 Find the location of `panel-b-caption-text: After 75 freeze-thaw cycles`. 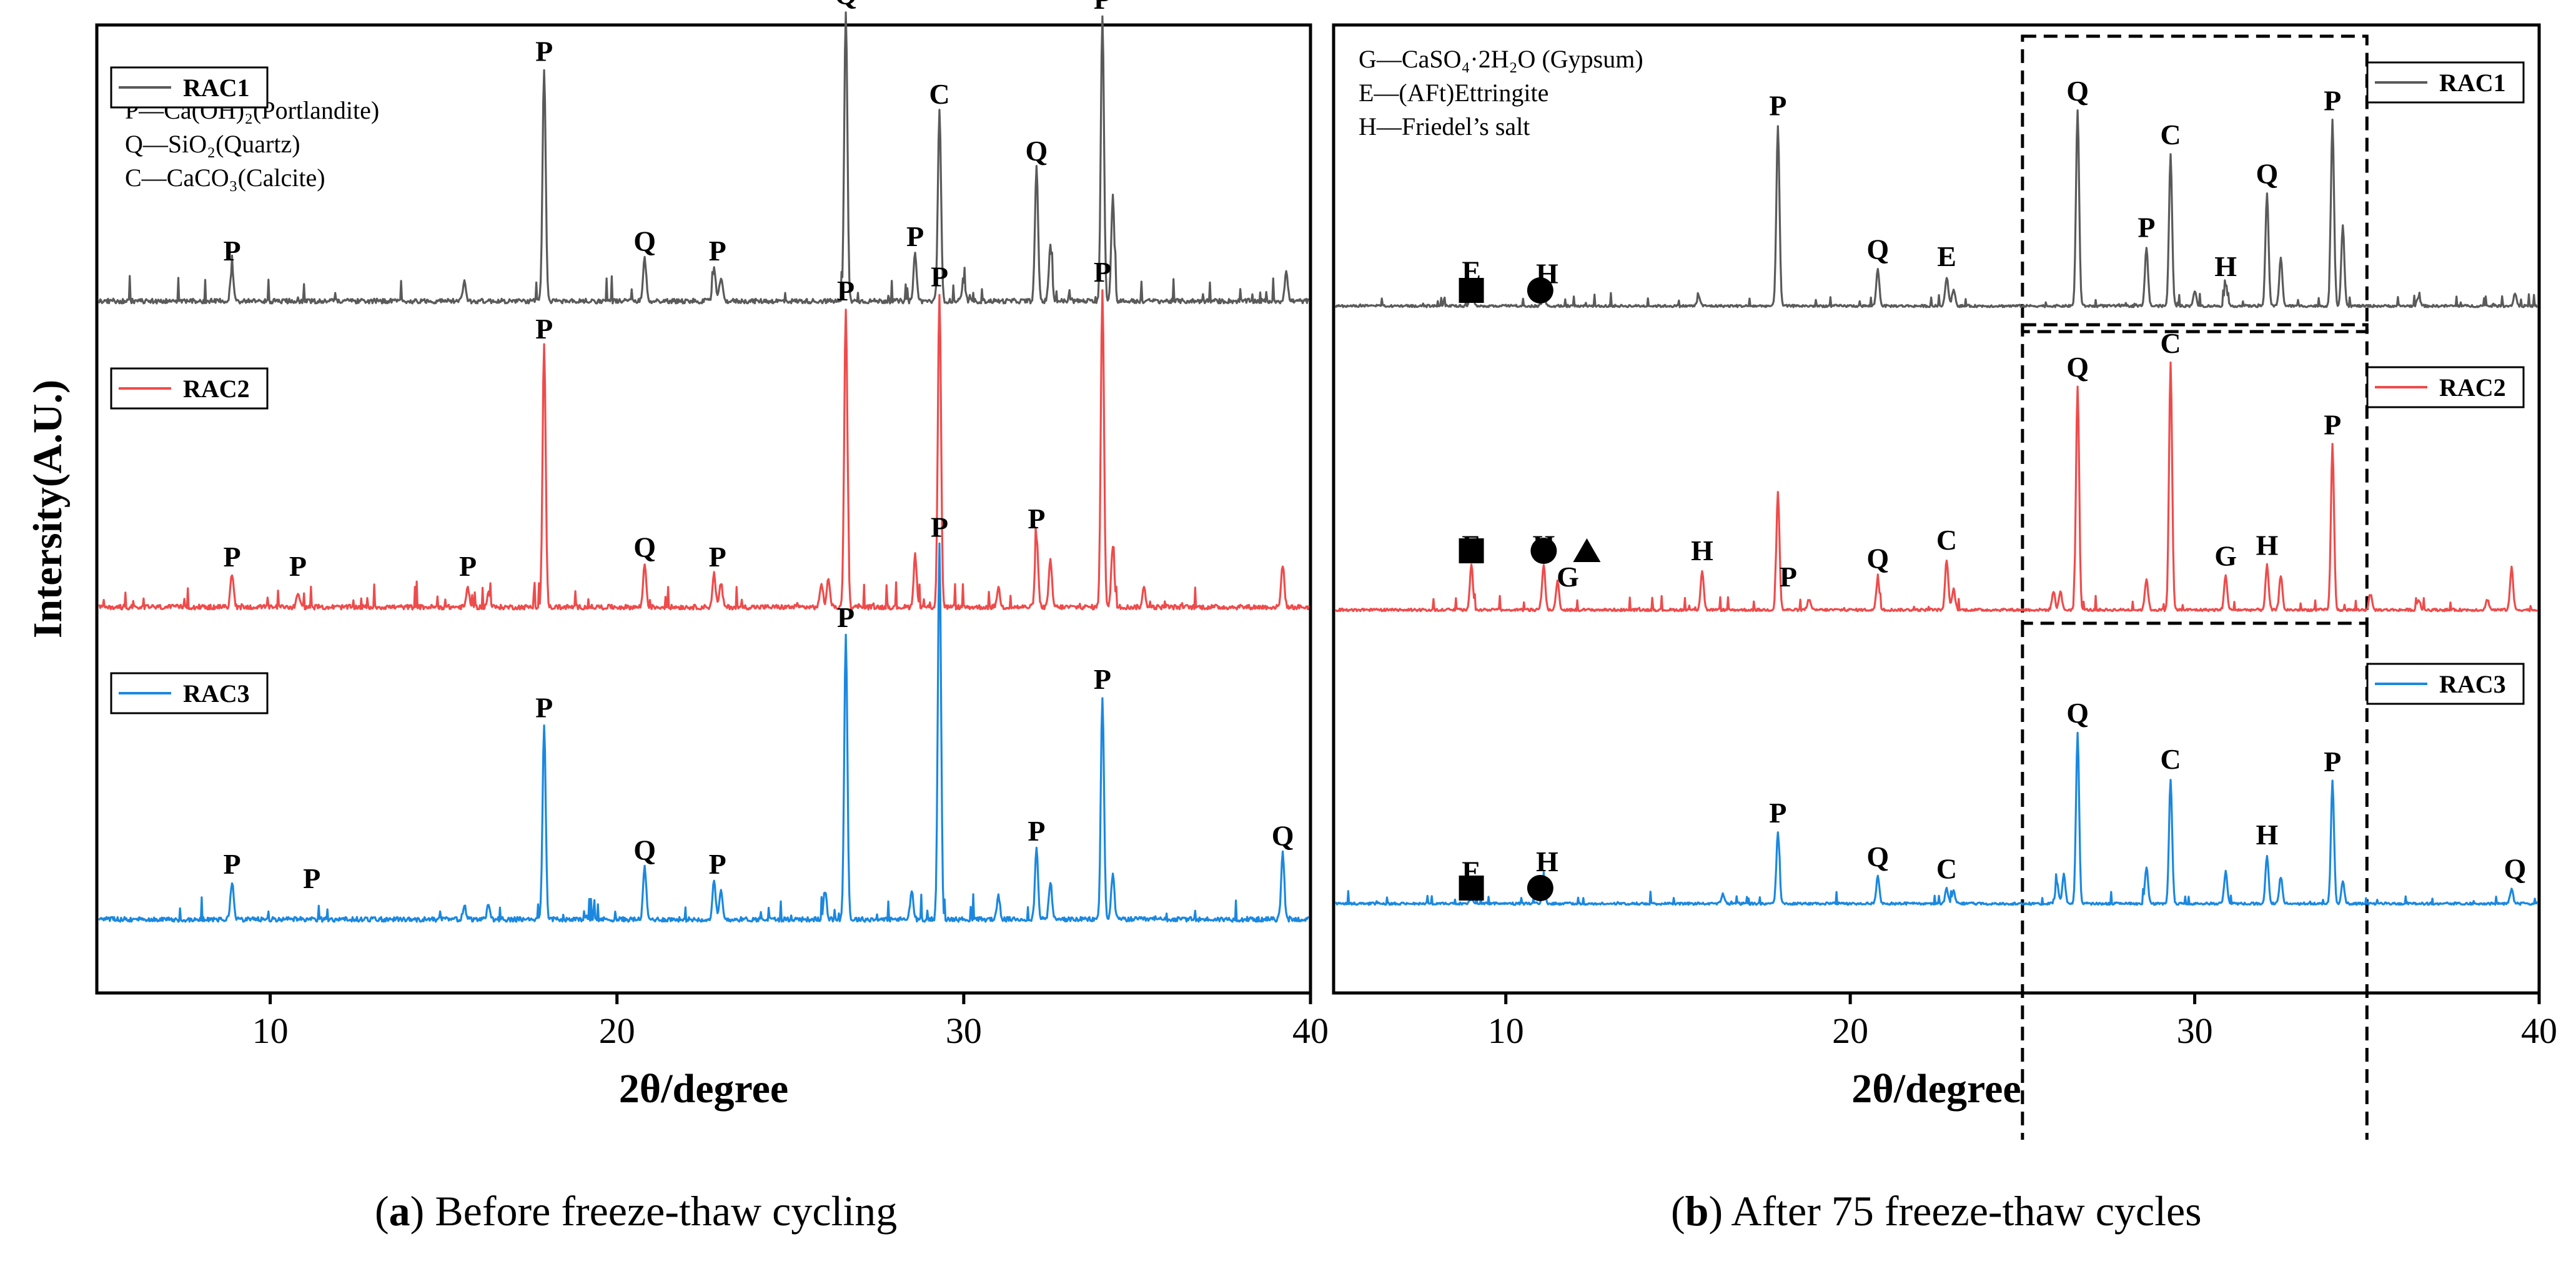

panel-b-caption-text: After 75 freeze-thaw cycles is located at coordinates (1966, 1211).